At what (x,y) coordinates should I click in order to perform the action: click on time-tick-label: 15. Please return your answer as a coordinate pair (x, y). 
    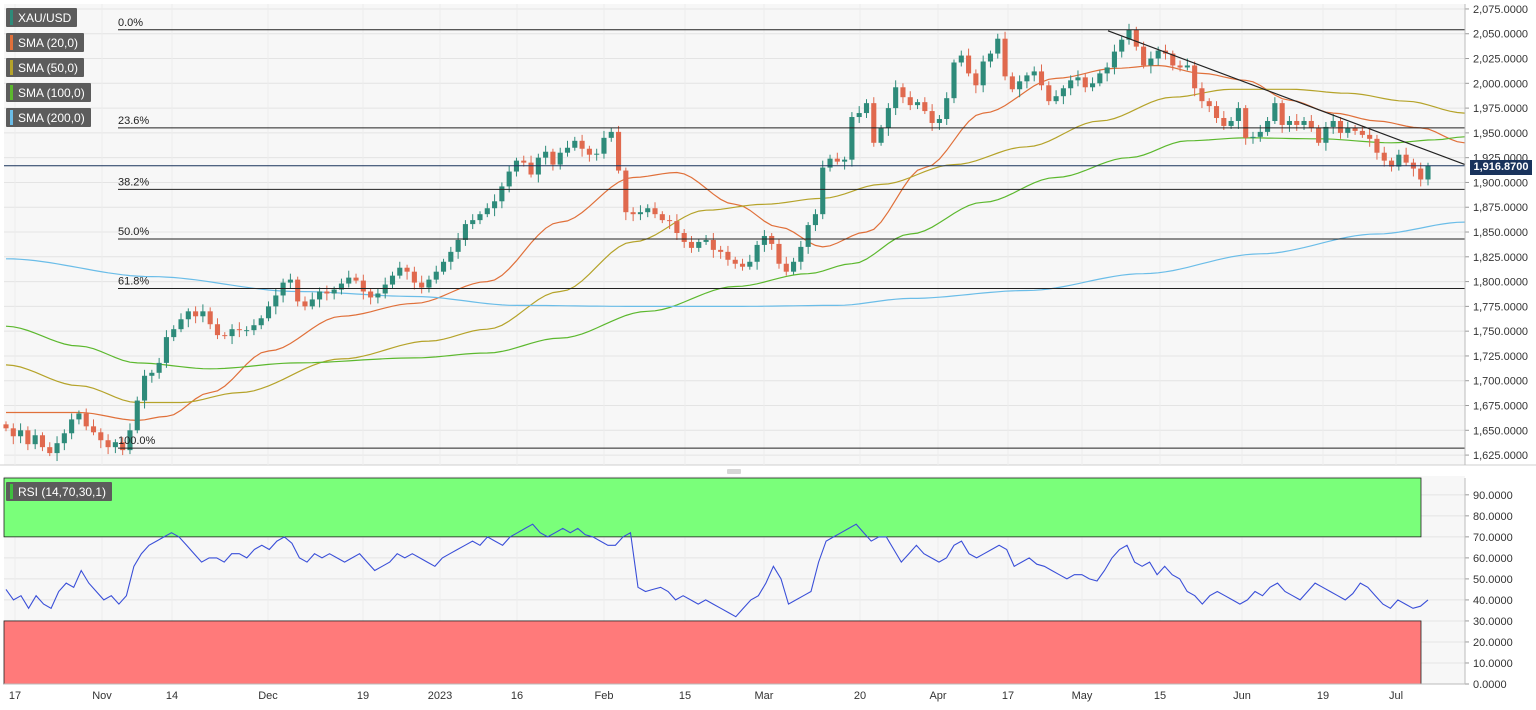
    Looking at the image, I should click on (1160, 696).